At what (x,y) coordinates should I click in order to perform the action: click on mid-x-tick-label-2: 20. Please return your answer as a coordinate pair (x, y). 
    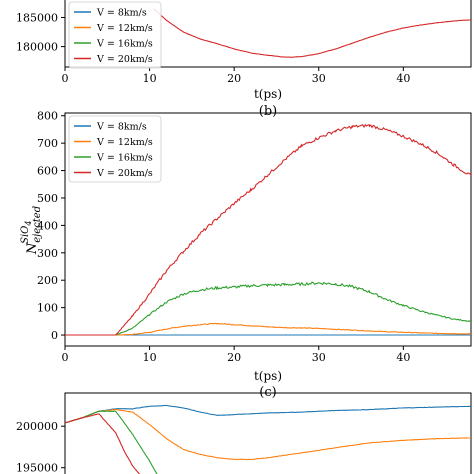
    Looking at the image, I should click on (234, 357).